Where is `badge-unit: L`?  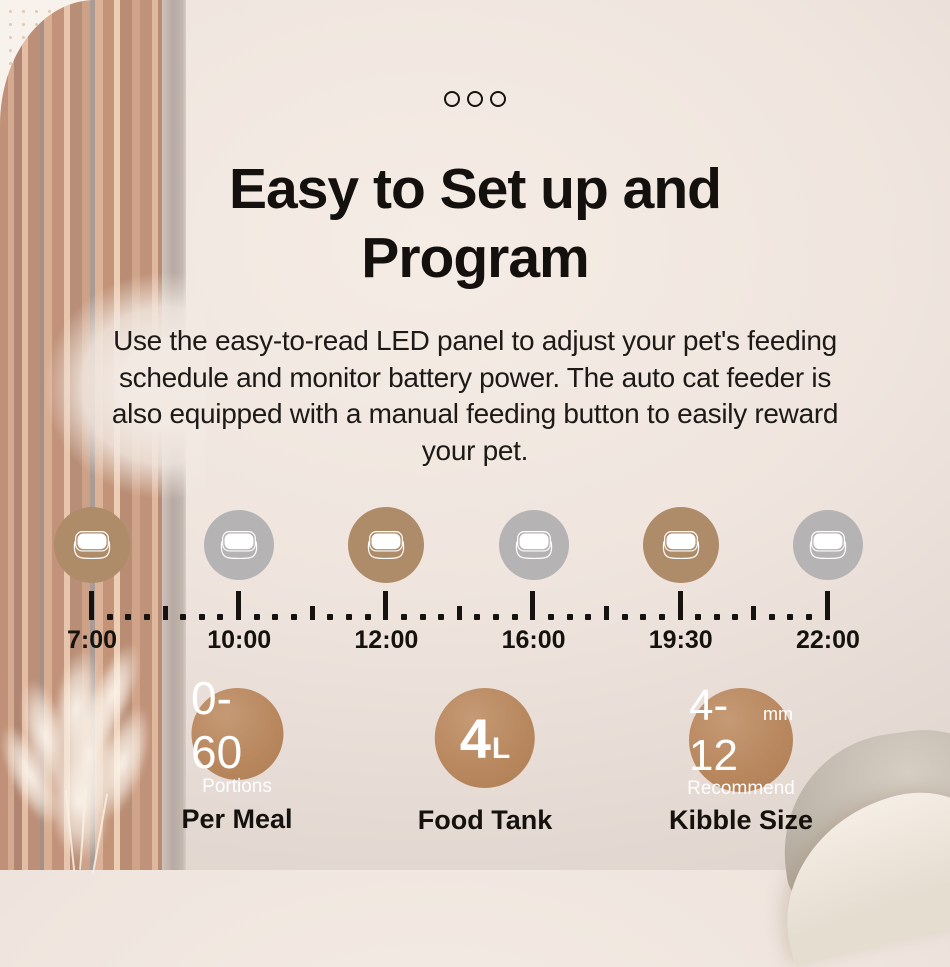 badge-unit: L is located at coordinates (501, 748).